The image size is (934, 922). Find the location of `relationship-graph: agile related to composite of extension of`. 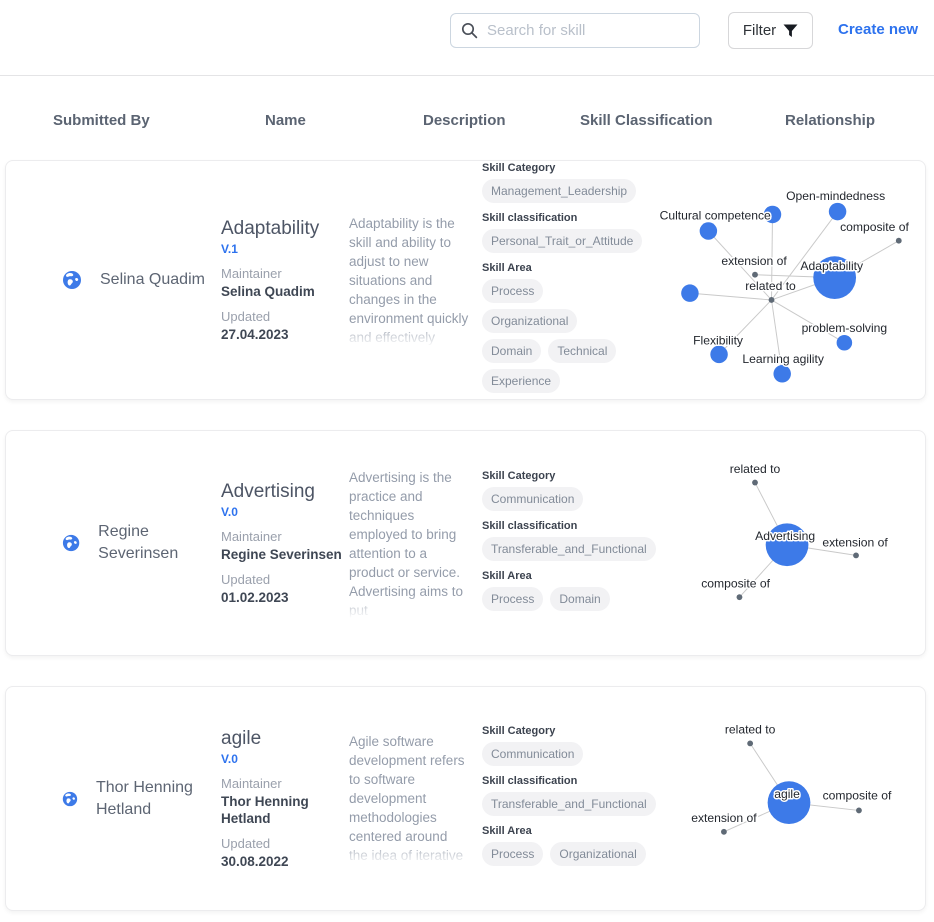

relationship-graph: agile related to composite of extension of is located at coordinates (789, 798).